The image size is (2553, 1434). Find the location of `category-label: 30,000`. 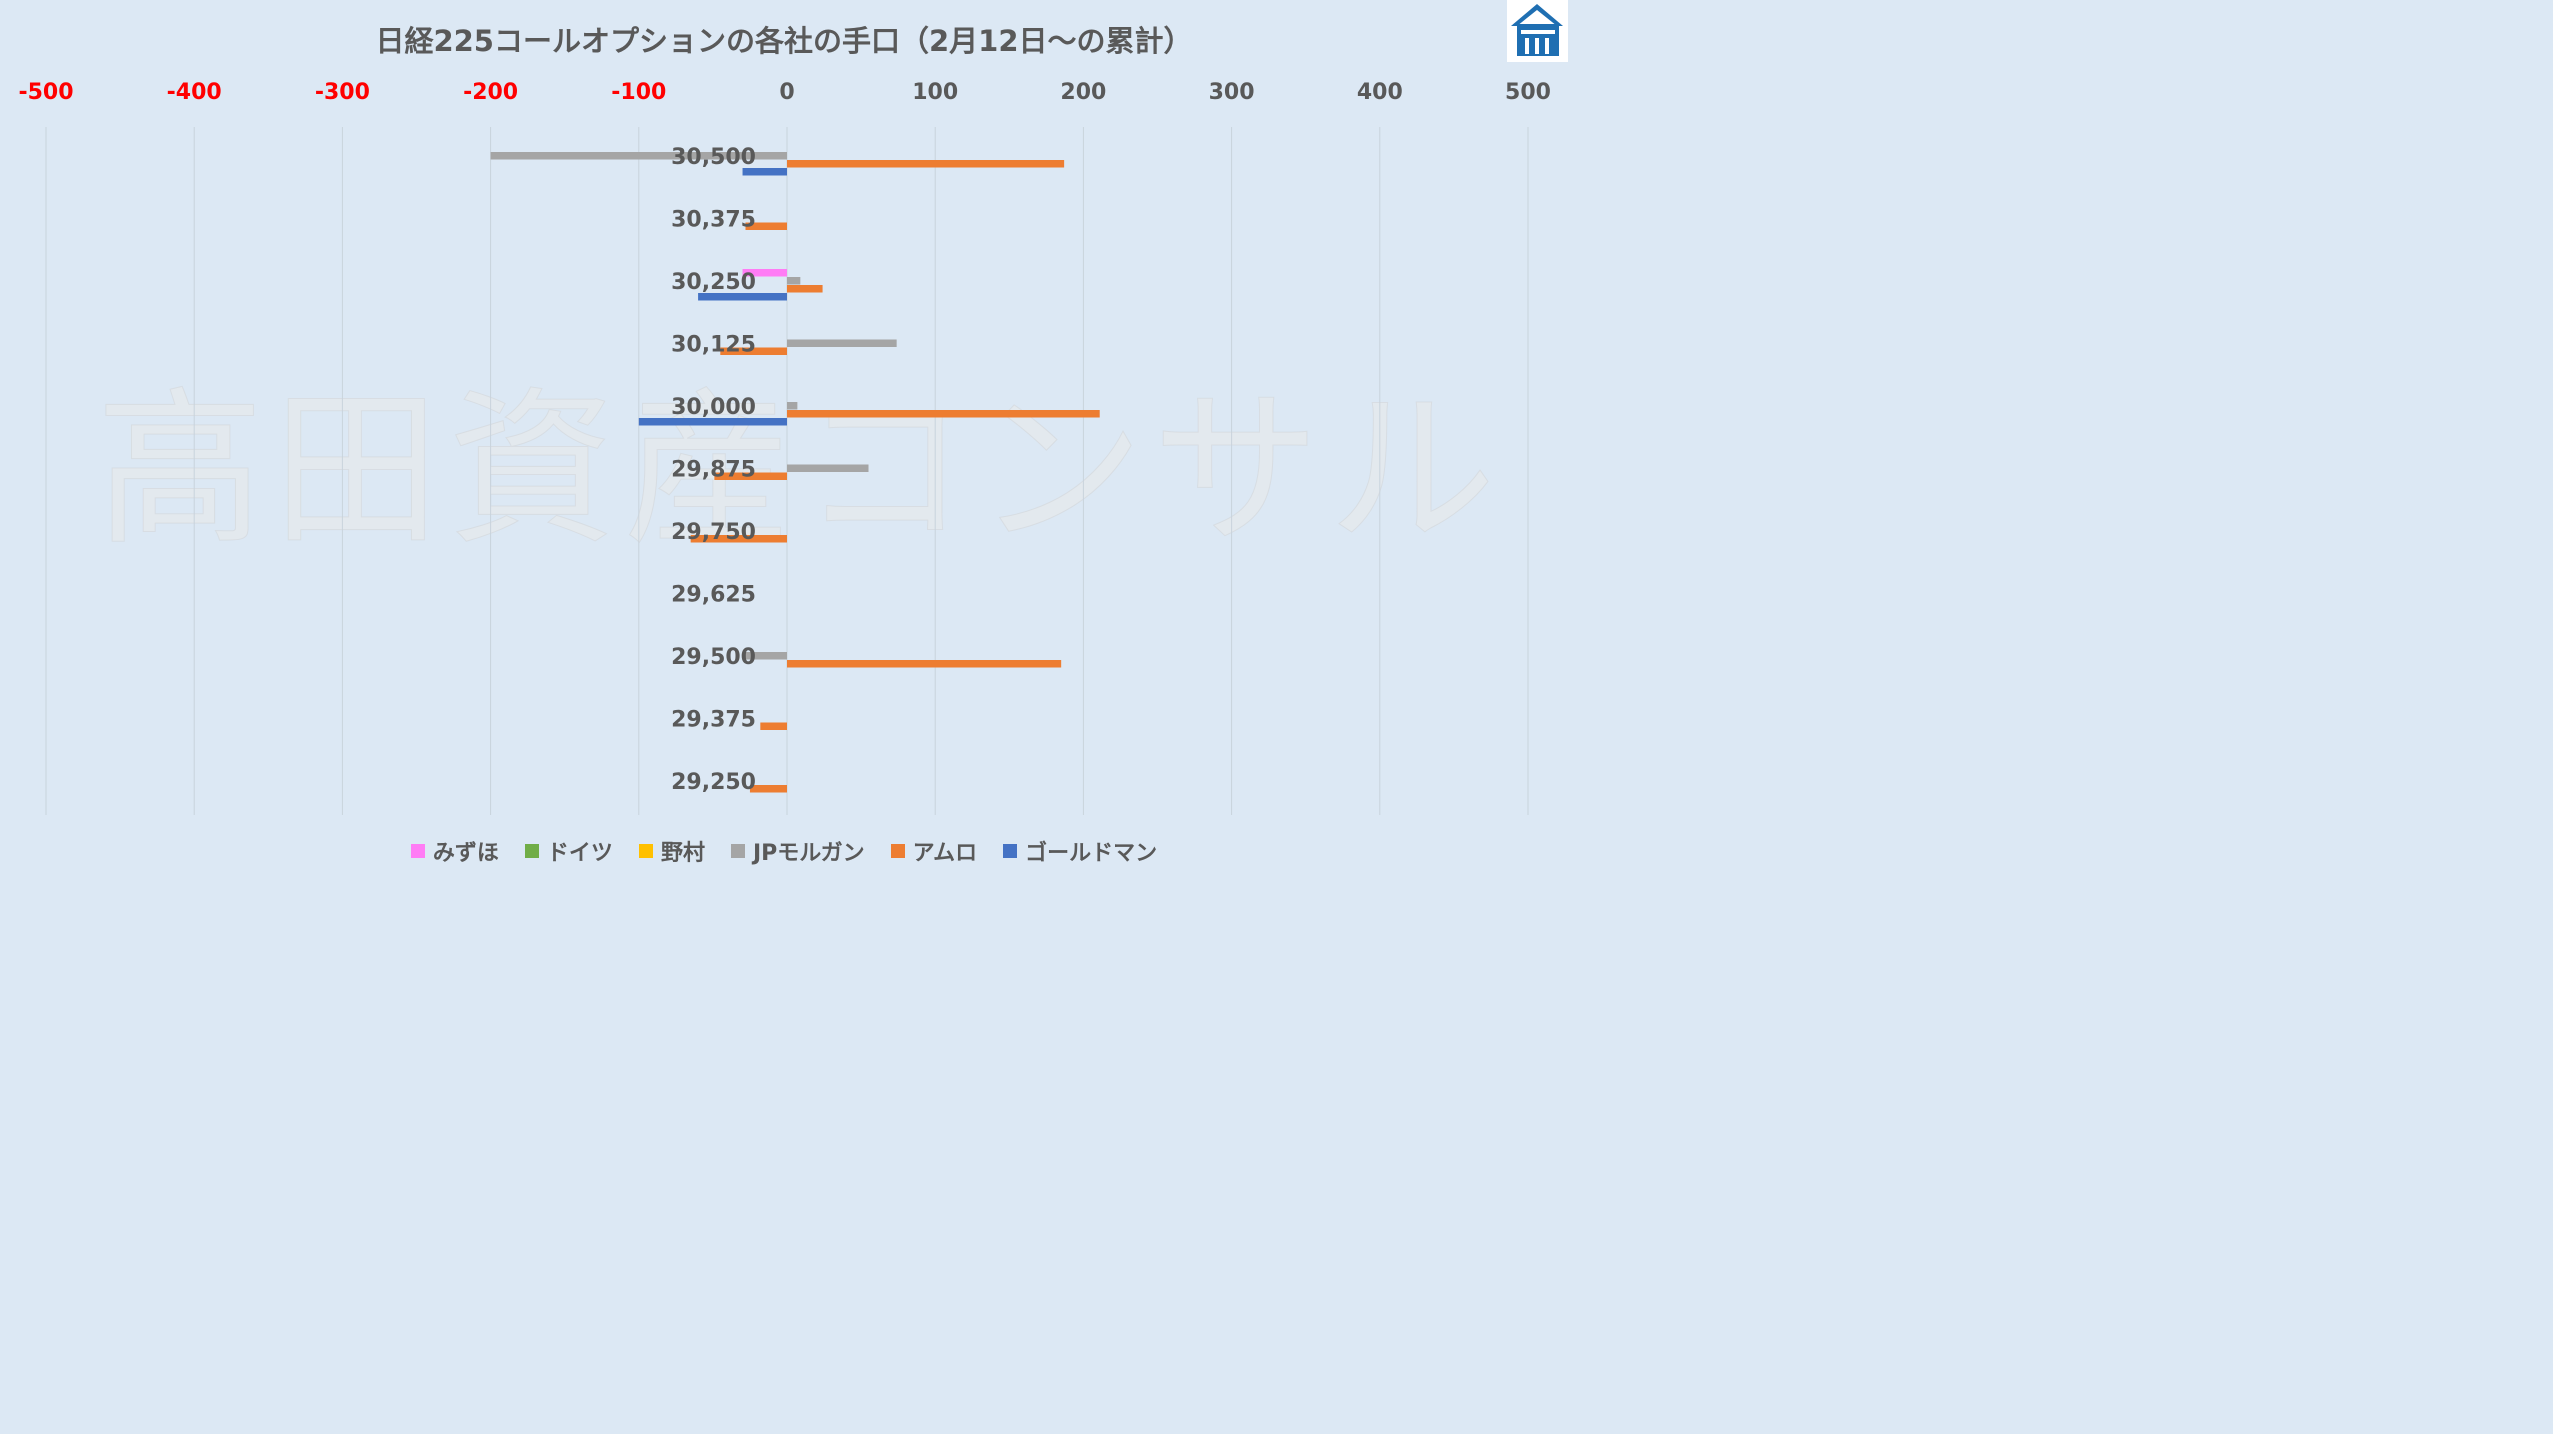

category-label: 30,000 is located at coordinates (713, 407).